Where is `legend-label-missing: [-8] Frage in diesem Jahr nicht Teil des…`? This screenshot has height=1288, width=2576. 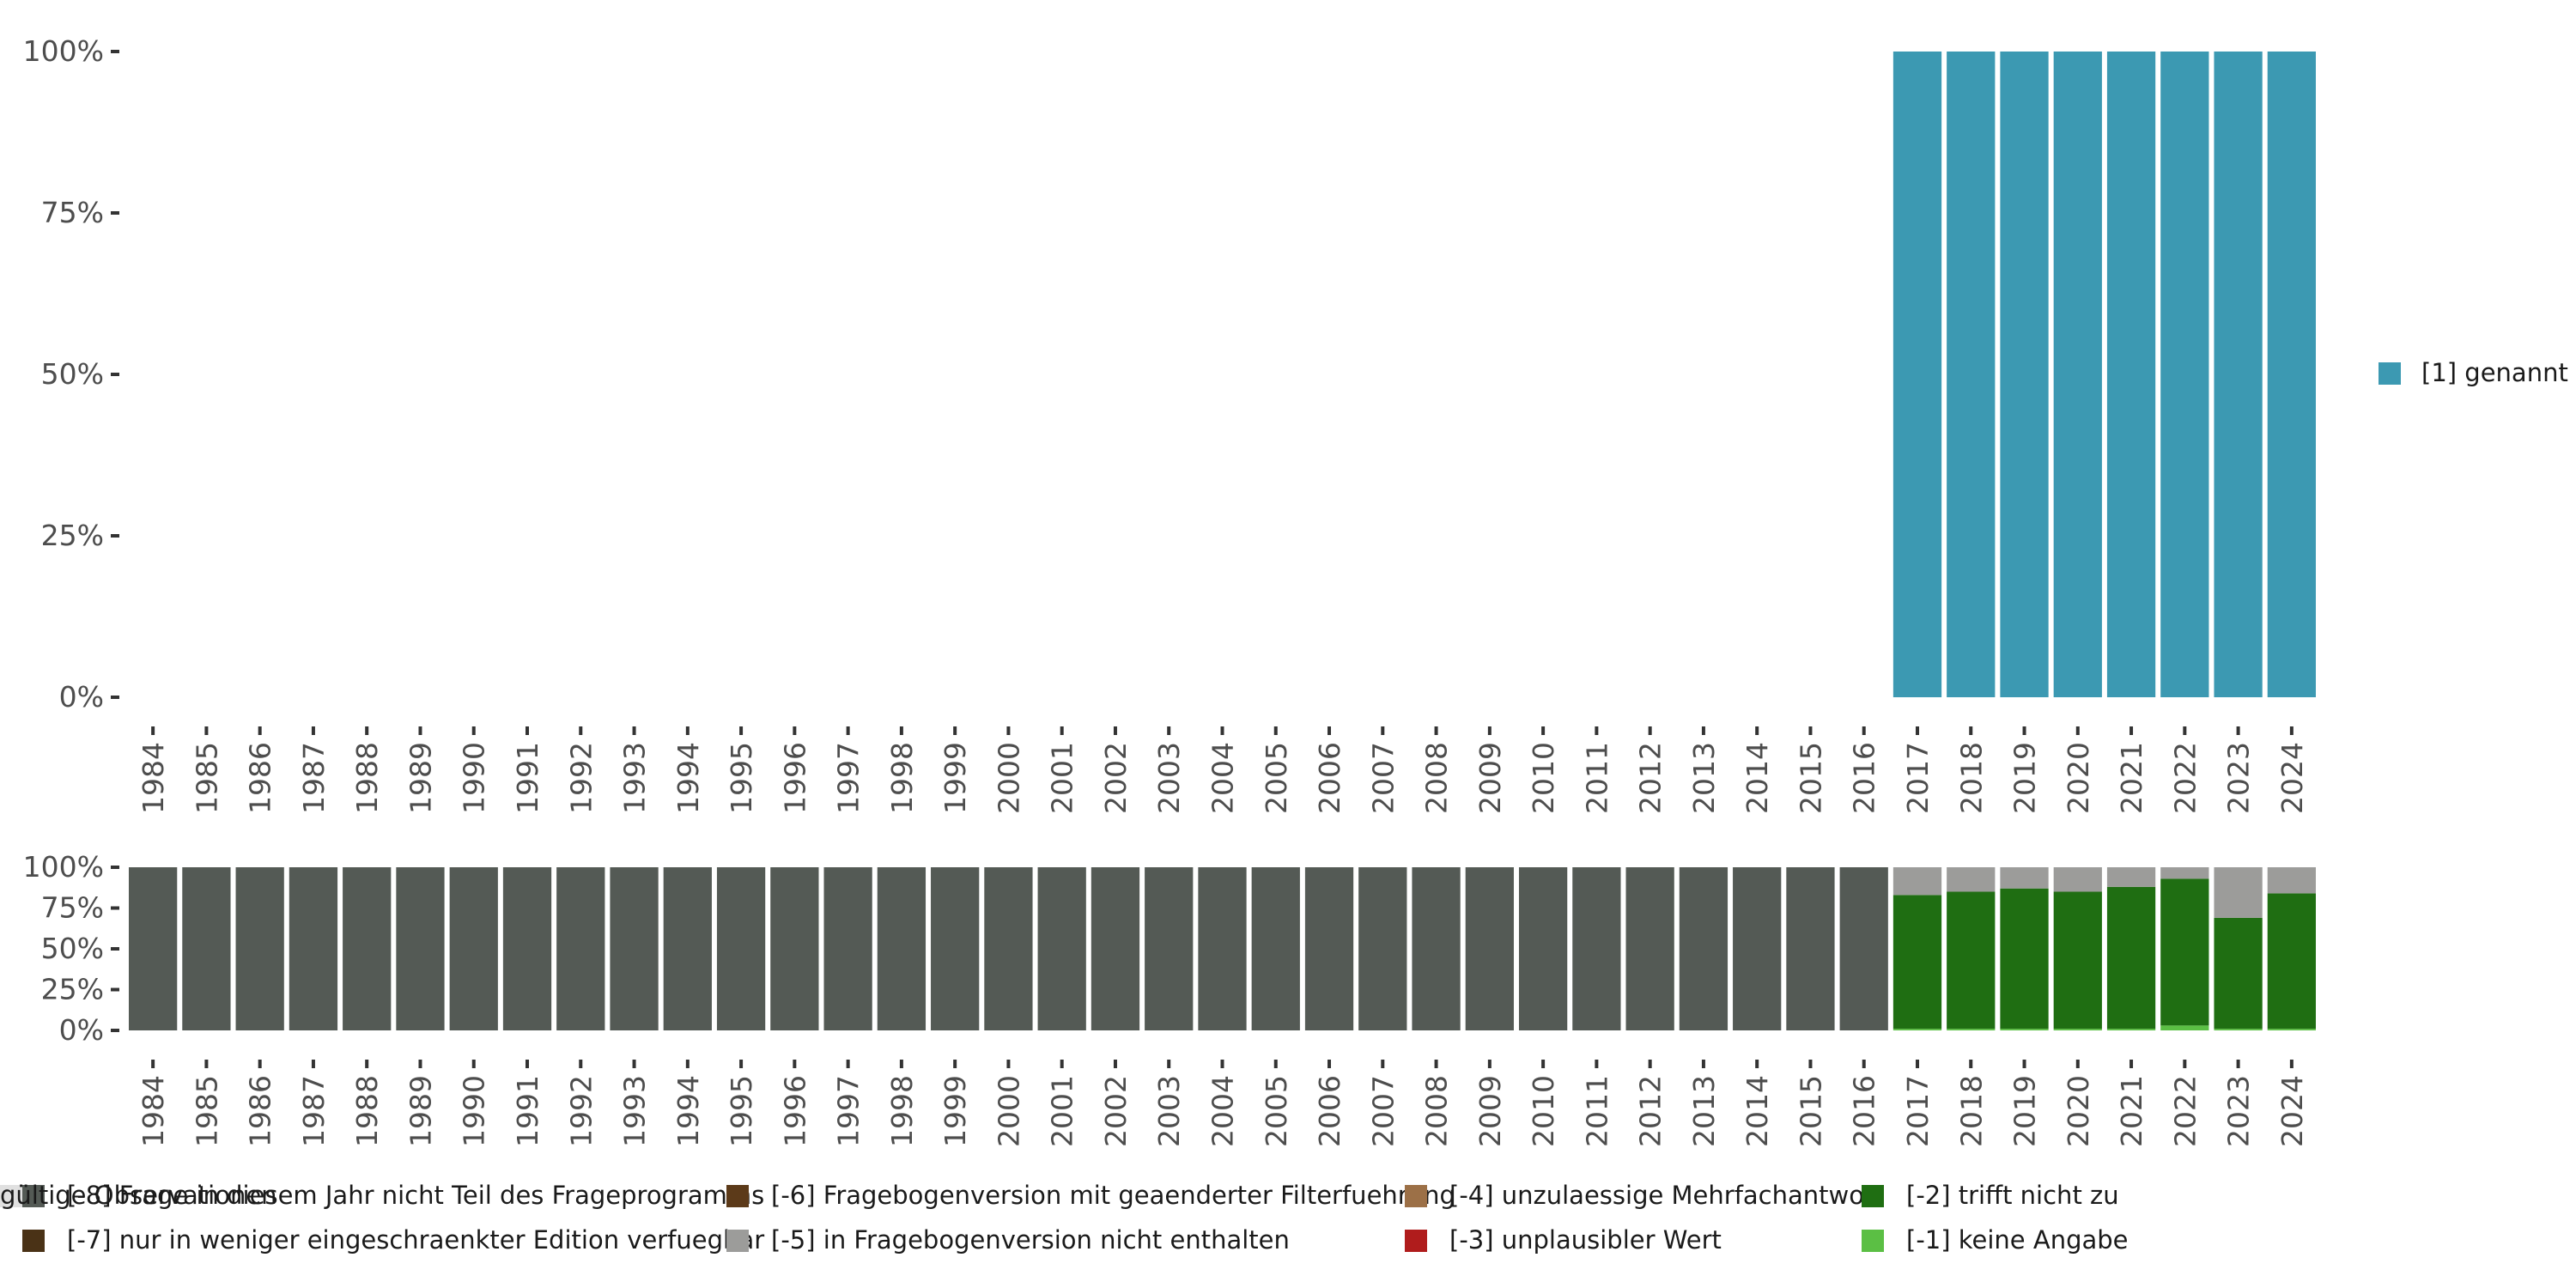 legend-label-missing: [-8] Frage in diesem Jahr nicht Teil des… is located at coordinates (415, 1195).